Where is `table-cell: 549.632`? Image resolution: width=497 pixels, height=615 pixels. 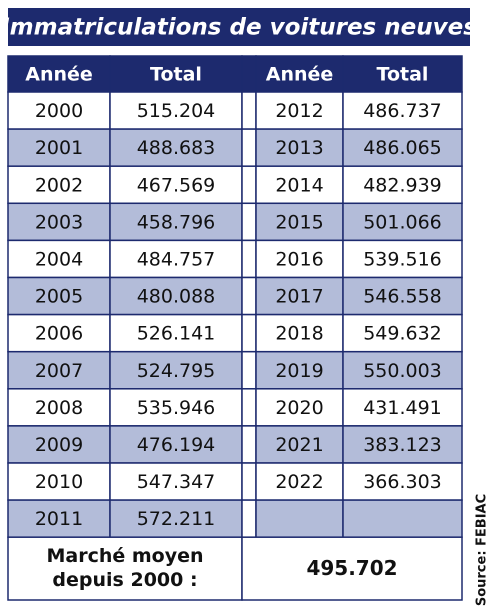
table-cell: 549.632 is located at coordinates (402, 334).